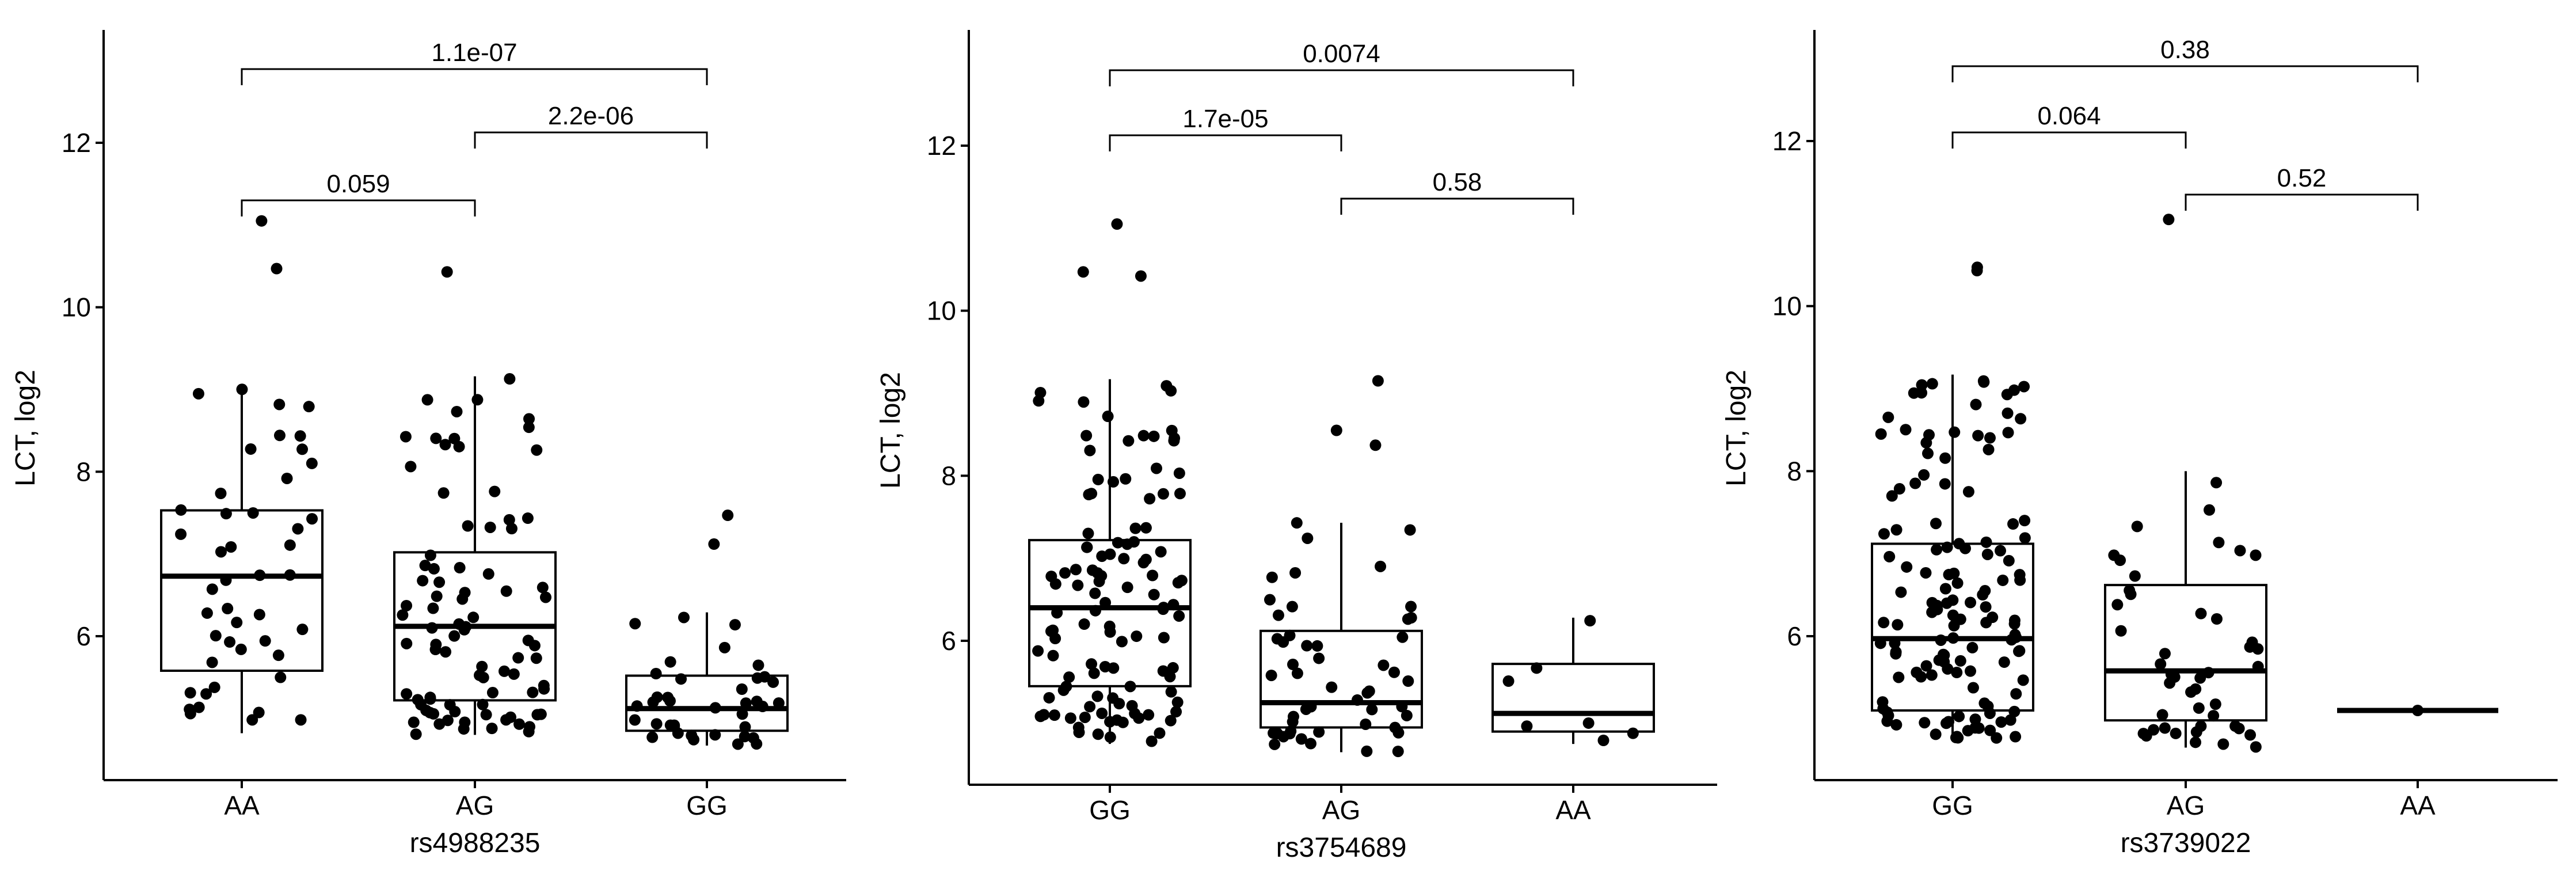 The width and height of the screenshot is (2576, 878). What do you see at coordinates (2186, 653) in the screenshot?
I see `box-AG` at bounding box center [2186, 653].